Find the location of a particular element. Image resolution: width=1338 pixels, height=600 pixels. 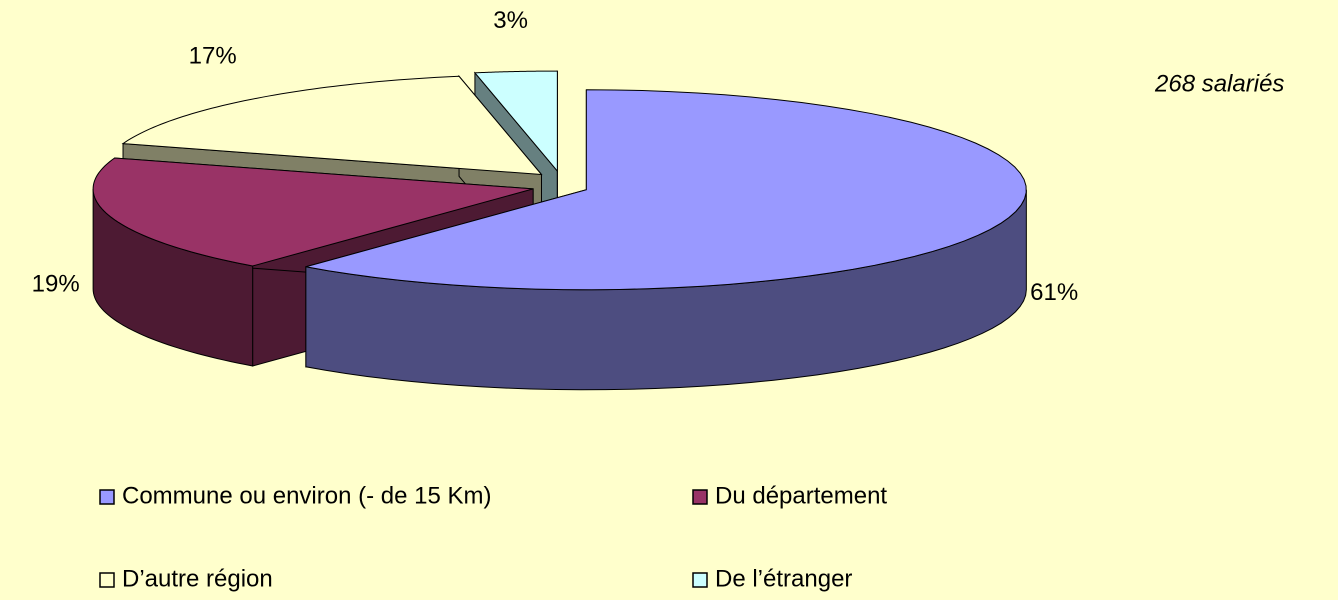

legend-label: Du département is located at coordinates (801, 495).